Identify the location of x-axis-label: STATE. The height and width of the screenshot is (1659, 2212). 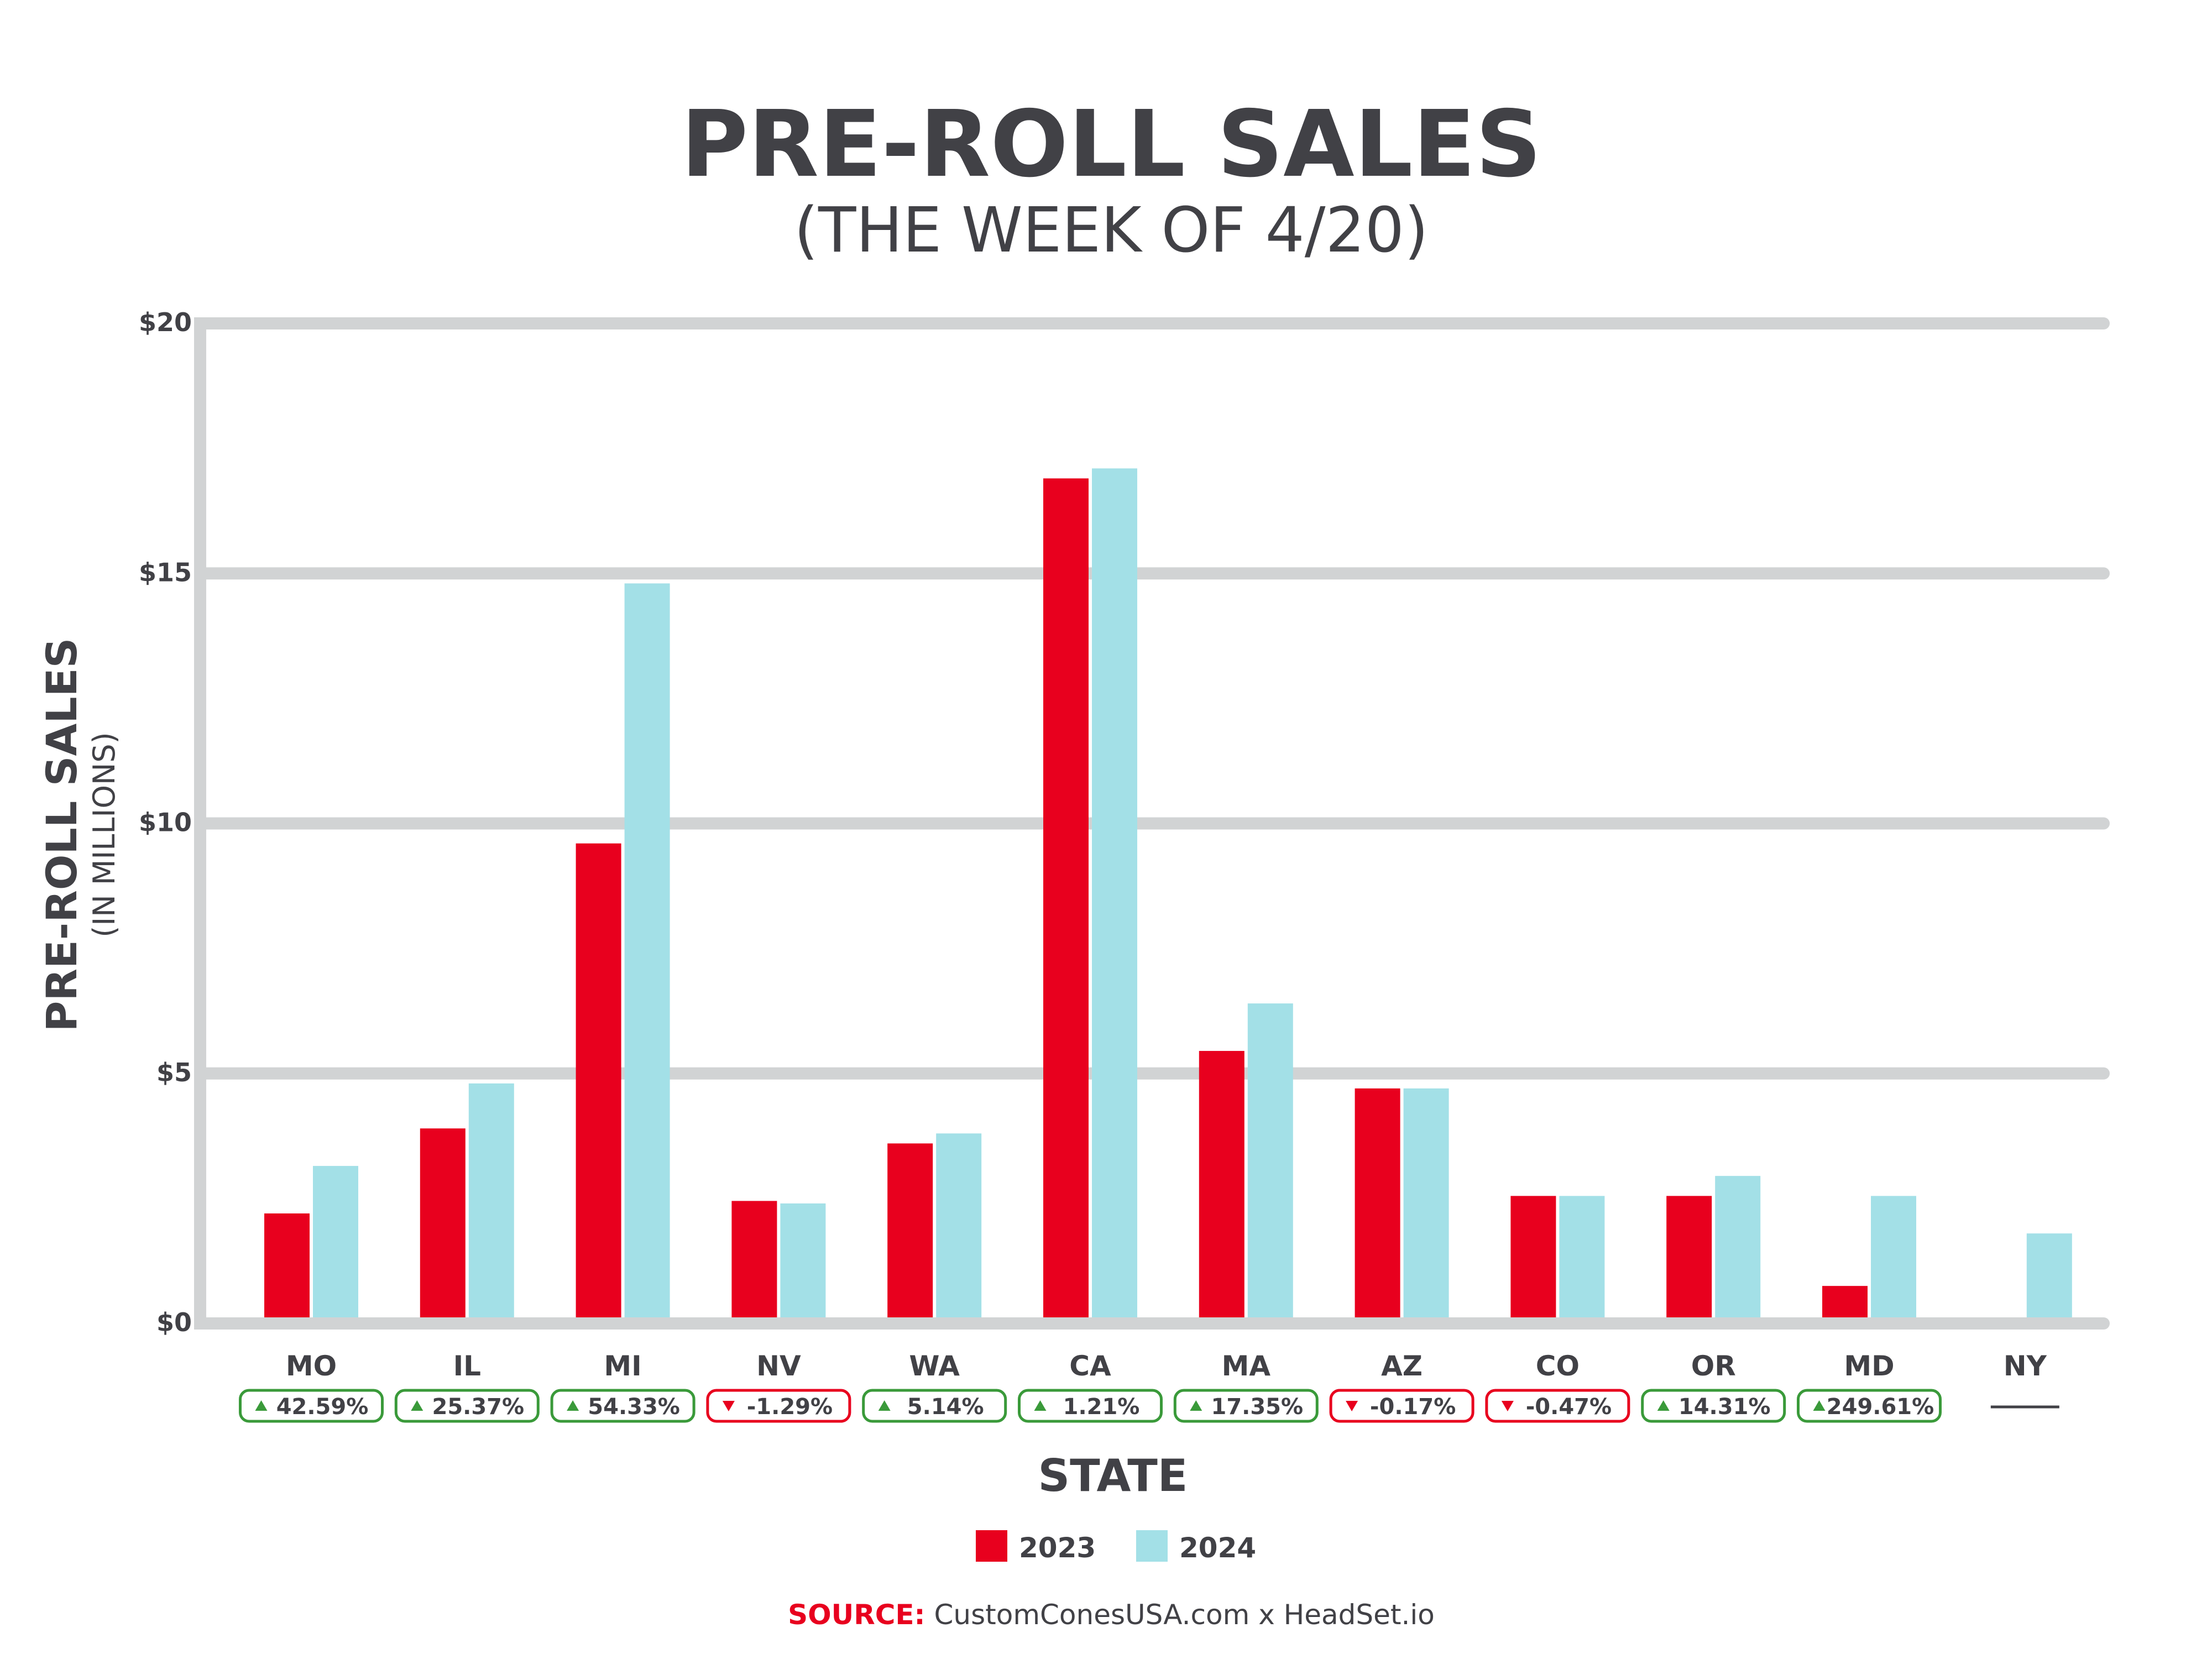
(1113, 1475).